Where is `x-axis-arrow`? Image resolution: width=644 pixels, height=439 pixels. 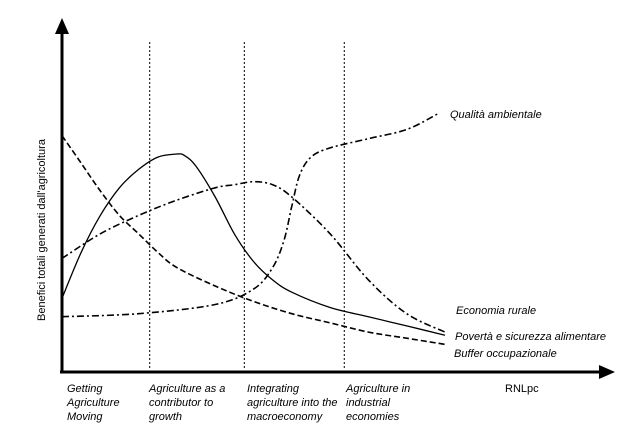
x-axis-arrow is located at coordinates (607, 372).